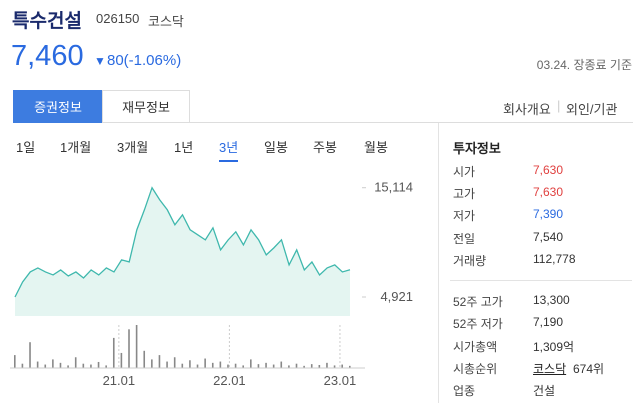 The height and width of the screenshot is (403, 639). Describe the element at coordinates (100, 61) in the screenshot. I see `change-arrow: ▼` at that location.